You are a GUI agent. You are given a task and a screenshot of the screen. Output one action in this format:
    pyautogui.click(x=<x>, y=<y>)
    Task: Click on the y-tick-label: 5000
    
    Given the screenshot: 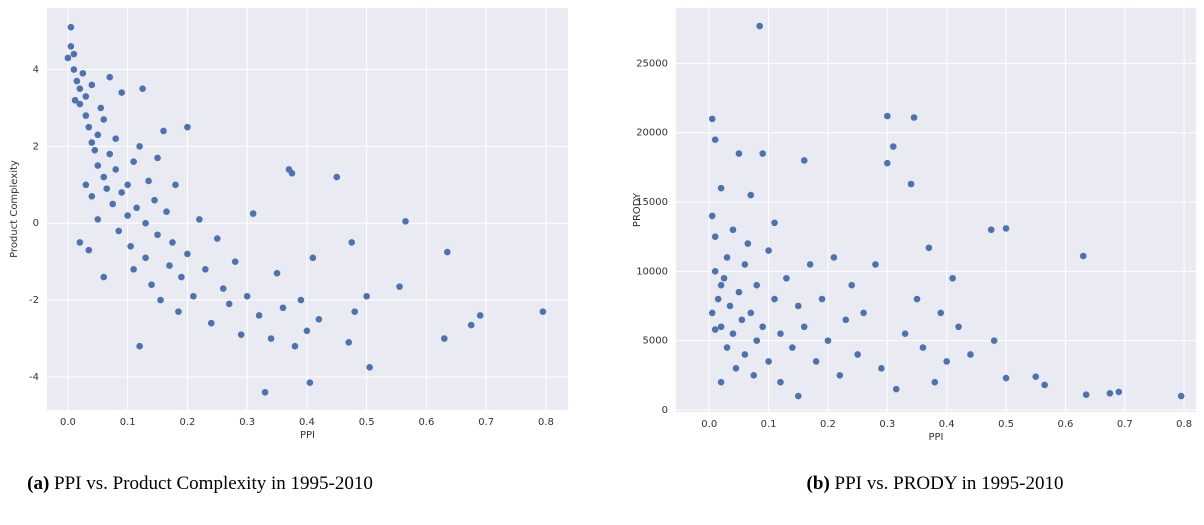 What is the action you would take?
    pyautogui.click(x=655, y=341)
    